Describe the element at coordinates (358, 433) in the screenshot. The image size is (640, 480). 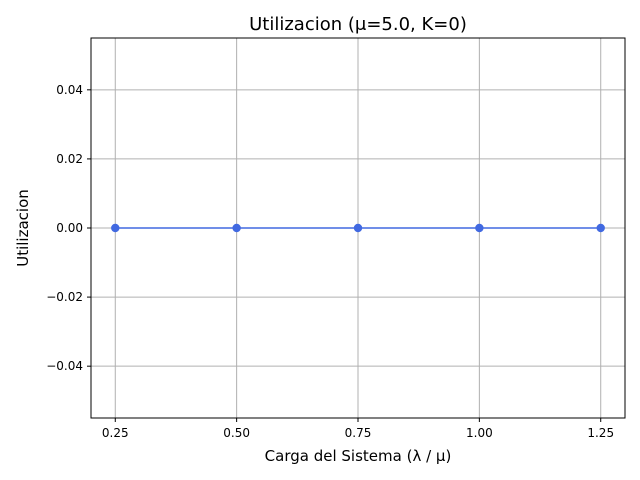
I see `x-tick-label: 0.75` at that location.